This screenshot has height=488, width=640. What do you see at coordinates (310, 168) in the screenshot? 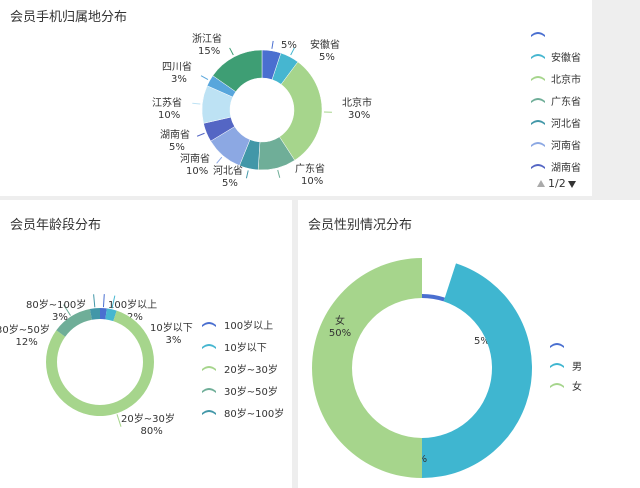
I see `region-slice-name: 广东省` at bounding box center [310, 168].